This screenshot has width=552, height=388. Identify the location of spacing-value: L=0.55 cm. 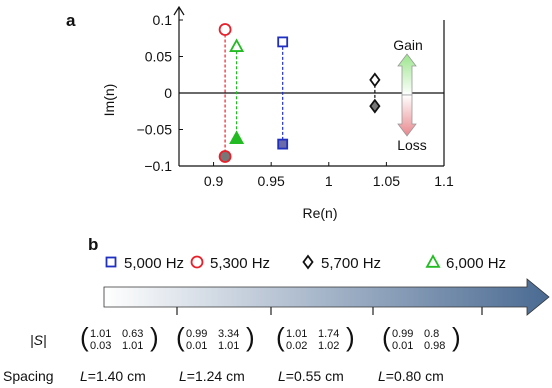
(311, 376).